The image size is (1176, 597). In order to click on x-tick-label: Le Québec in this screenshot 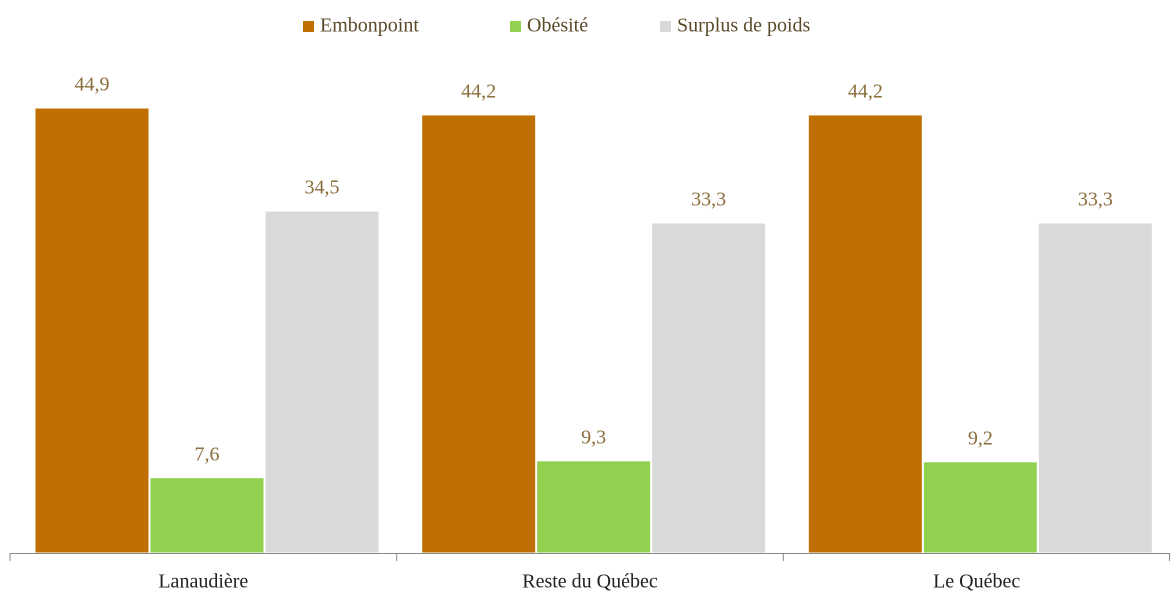, I will do `click(976, 582)`.